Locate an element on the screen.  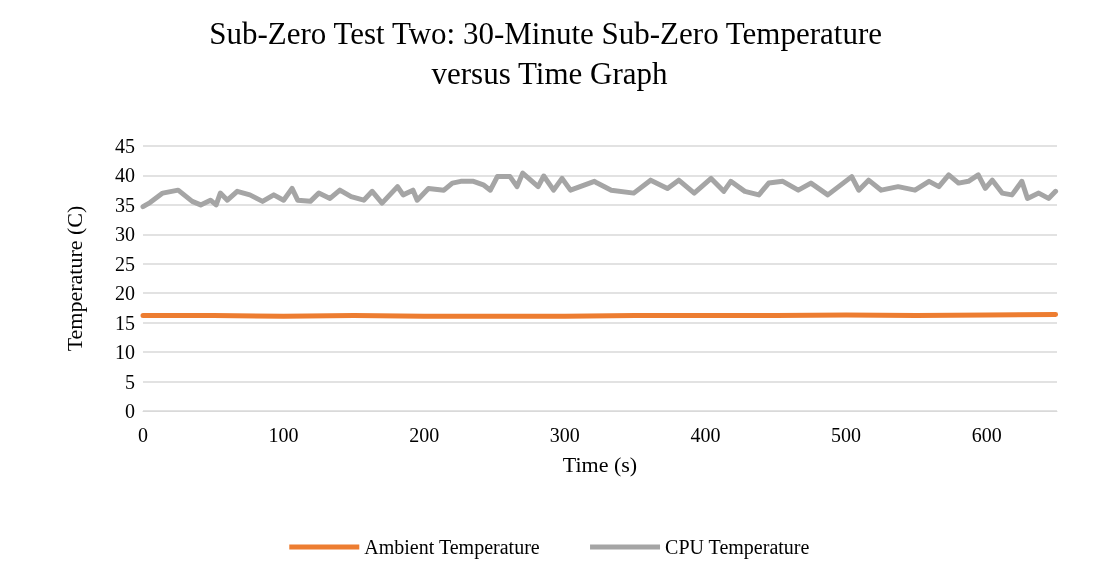
y-tick-label: 40 is located at coordinates (125, 175).